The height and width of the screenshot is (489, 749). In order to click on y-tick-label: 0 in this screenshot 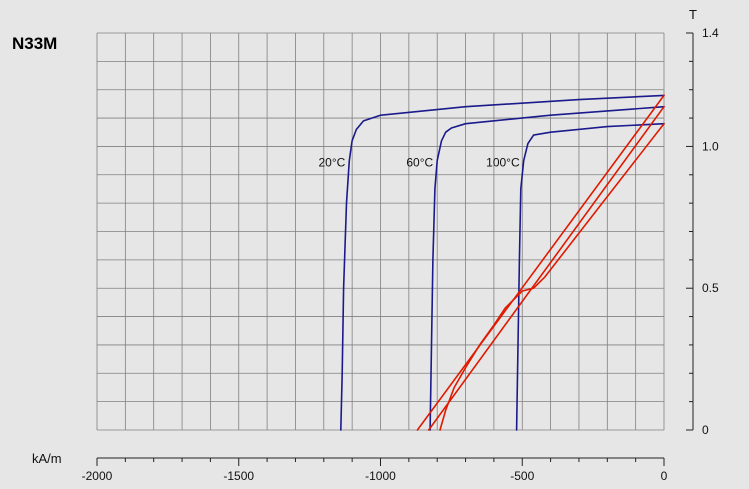, I will do `click(705, 430)`.